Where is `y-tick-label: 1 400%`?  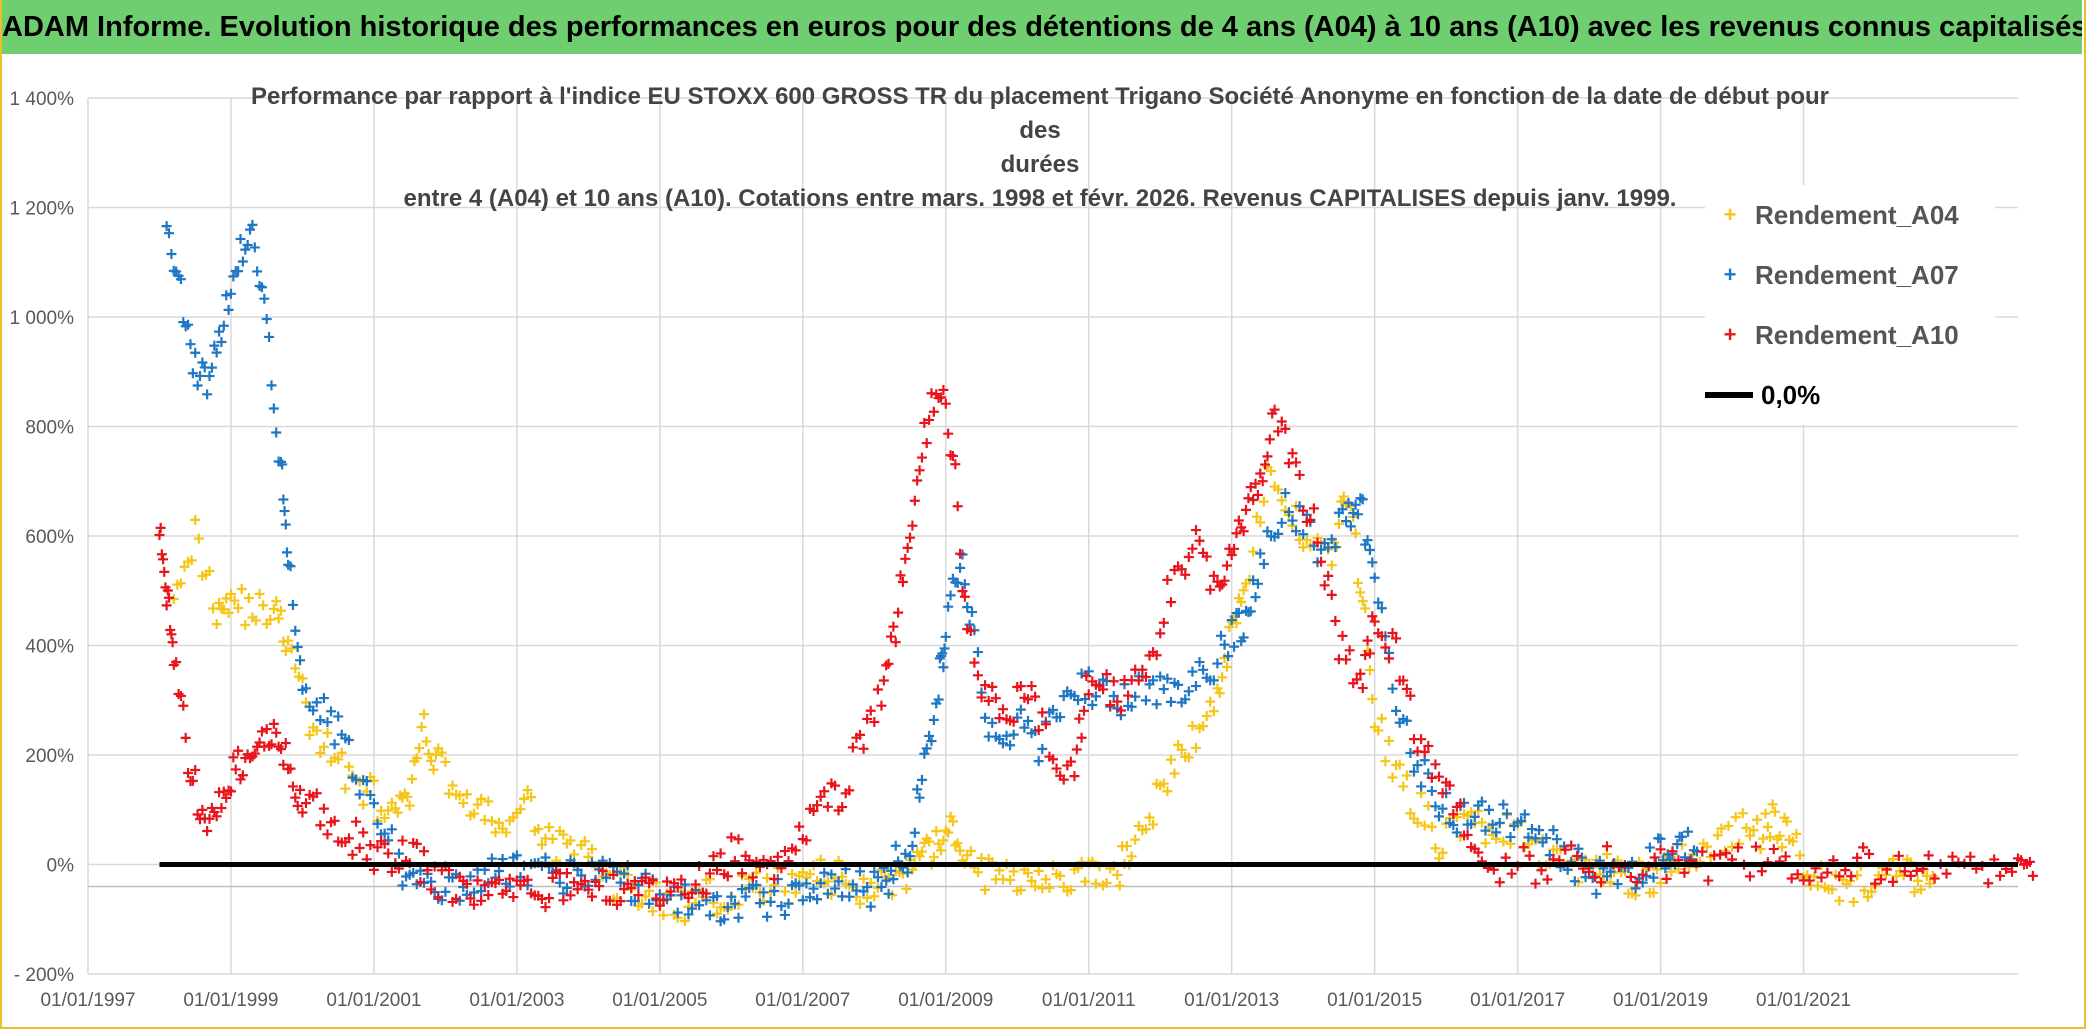
y-tick-label: 1 400% is located at coordinates (42, 99).